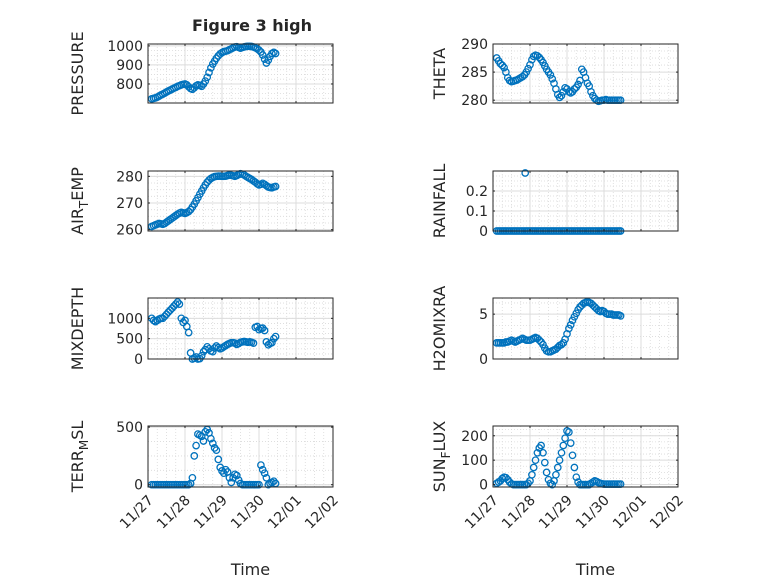 The width and height of the screenshot is (778, 583). What do you see at coordinates (667, 513) in the screenshot?
I see `x-tick-label: 12/02` at bounding box center [667, 513].